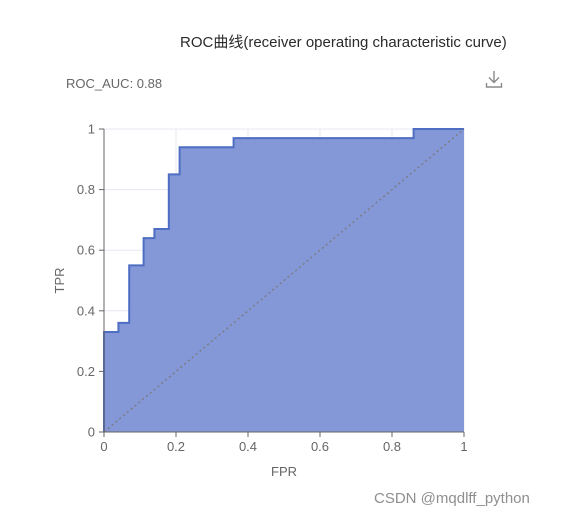 Image resolution: width=577 pixels, height=519 pixels. I want to click on y-tick-label: 0, so click(91, 432).